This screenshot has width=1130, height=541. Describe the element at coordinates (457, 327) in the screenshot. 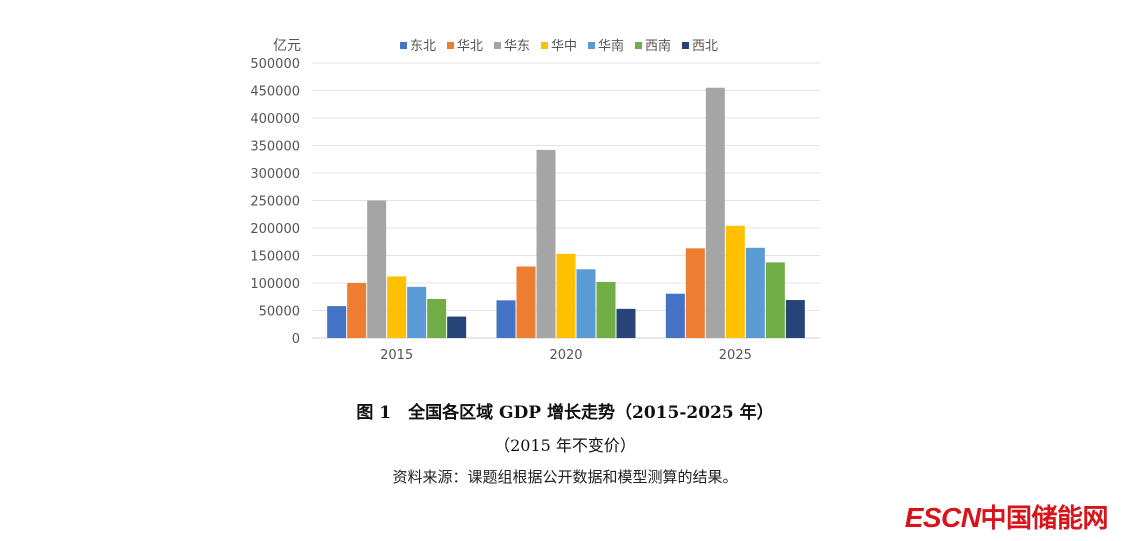

I see `bar-西北-2015` at that location.